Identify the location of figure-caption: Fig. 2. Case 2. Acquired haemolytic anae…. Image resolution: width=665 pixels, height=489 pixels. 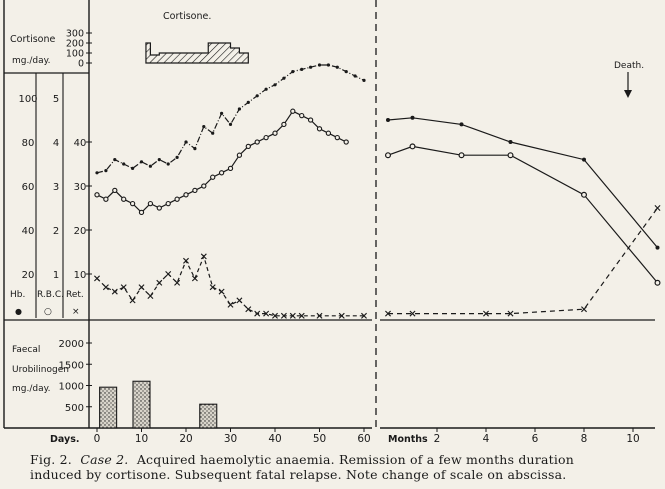
(340, 467).